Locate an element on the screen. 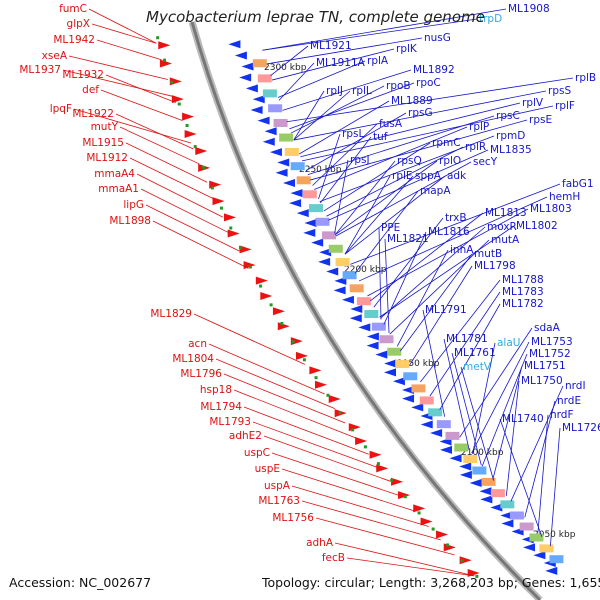 This screenshot has height=600, width=600. gene-label-rplF: rplF is located at coordinates (565, 106).